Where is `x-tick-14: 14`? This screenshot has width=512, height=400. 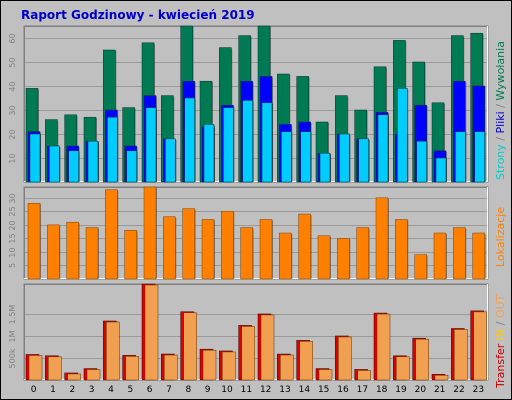
x-tick-14: 14 is located at coordinates (305, 390).